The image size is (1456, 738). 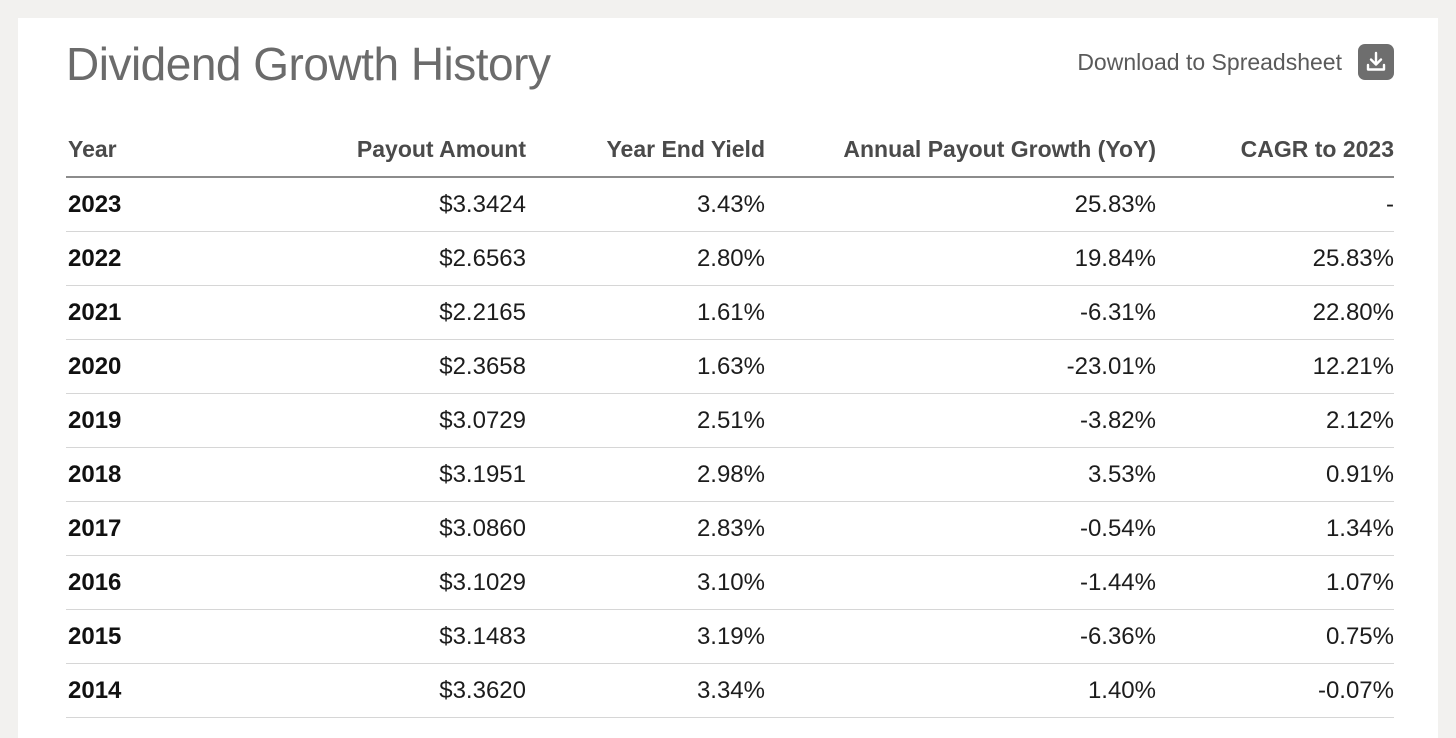 What do you see at coordinates (1275, 312) in the screenshot?
I see `cell-cagr: 22.80%` at bounding box center [1275, 312].